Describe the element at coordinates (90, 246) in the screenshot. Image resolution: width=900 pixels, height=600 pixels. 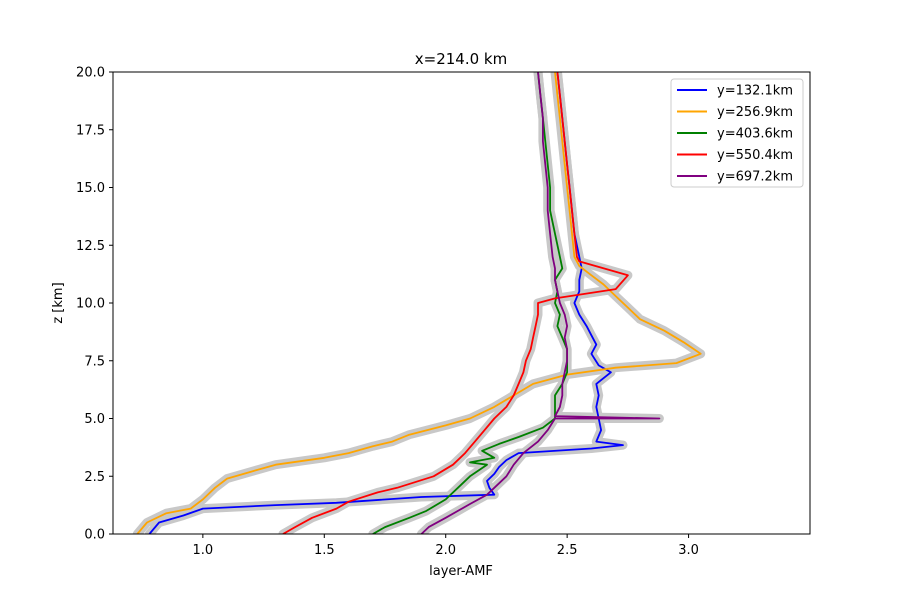
I see `y-tick-label: 12.5` at that location.